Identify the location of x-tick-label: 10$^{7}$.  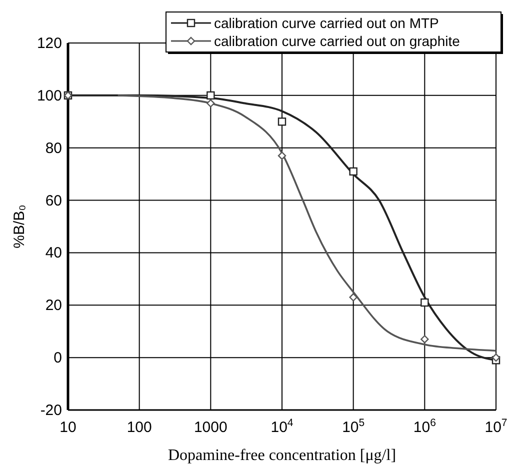
(496, 426).